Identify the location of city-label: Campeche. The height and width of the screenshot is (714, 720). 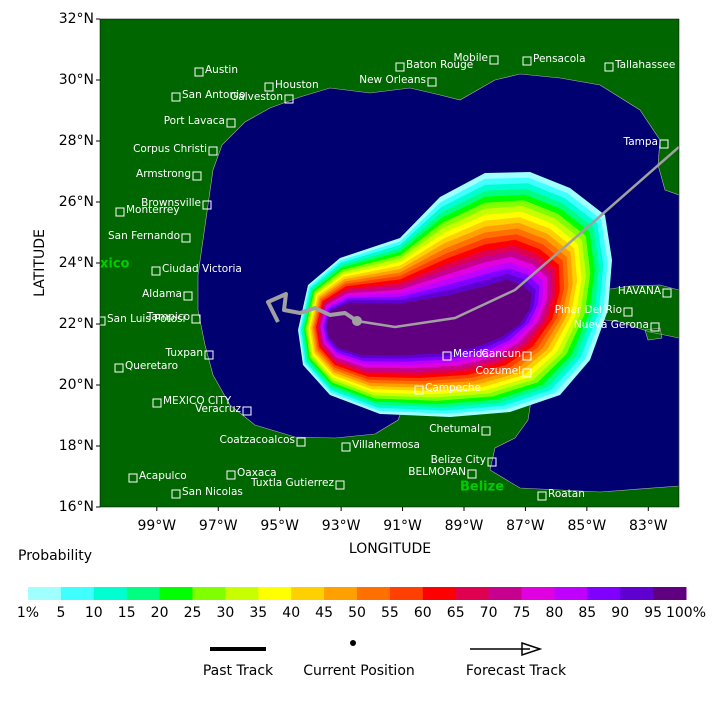
(453, 388).